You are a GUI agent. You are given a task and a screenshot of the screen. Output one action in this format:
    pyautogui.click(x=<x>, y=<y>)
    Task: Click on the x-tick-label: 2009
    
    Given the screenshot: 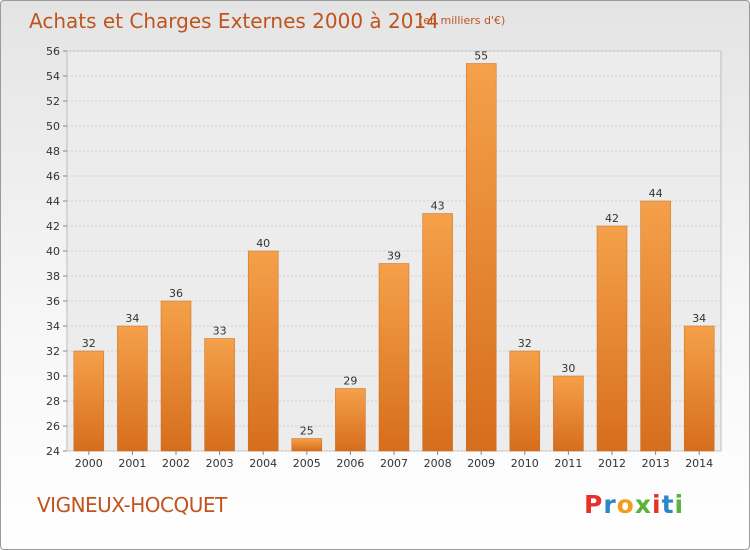 What is the action you would take?
    pyautogui.click(x=481, y=463)
    